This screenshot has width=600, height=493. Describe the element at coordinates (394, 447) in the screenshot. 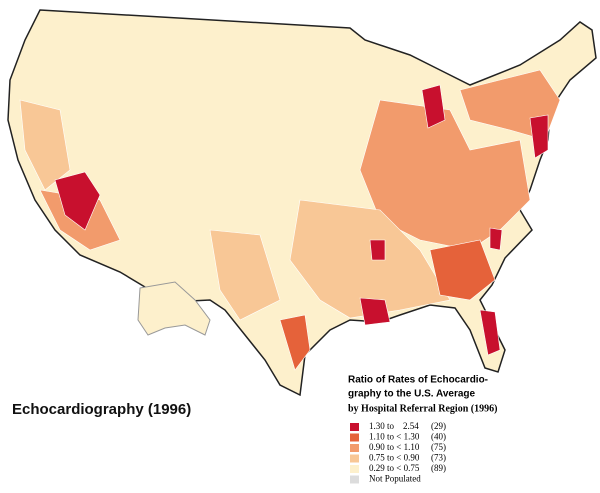

I see `legend-label: 0.90 to < 1.10` at that location.